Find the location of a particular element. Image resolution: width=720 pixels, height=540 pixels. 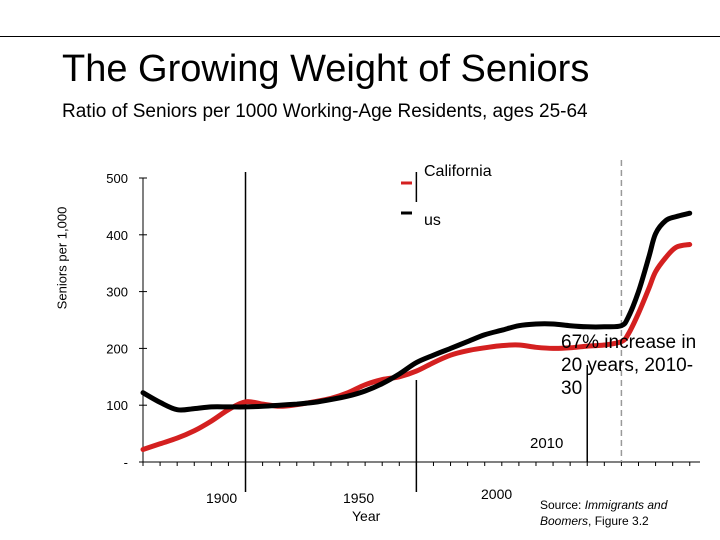

source-suffix: , Figure 3.2 is located at coordinates (618, 521).